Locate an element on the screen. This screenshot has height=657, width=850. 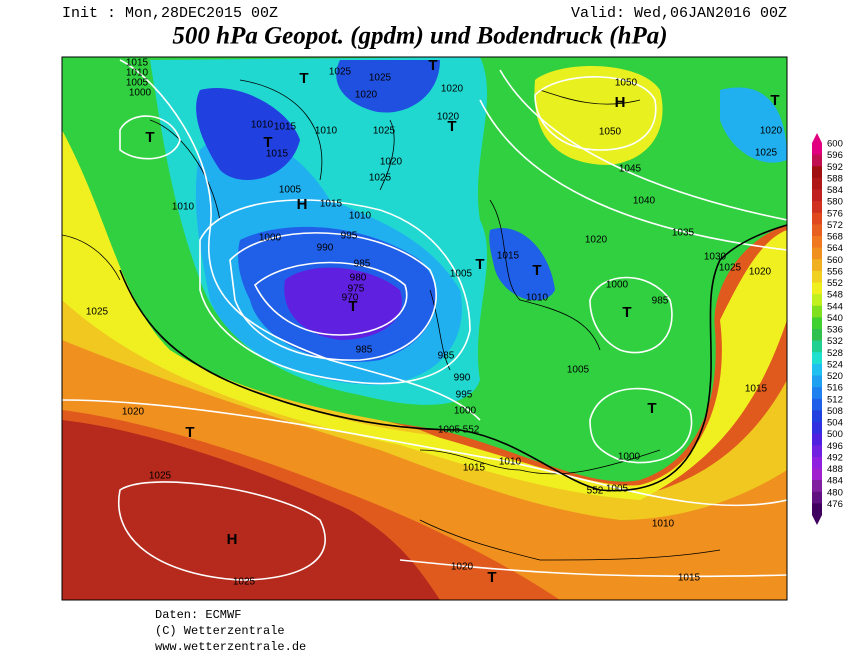
init-time: Init : Mon,28DEC2015 00Z is located at coordinates (170, 13).